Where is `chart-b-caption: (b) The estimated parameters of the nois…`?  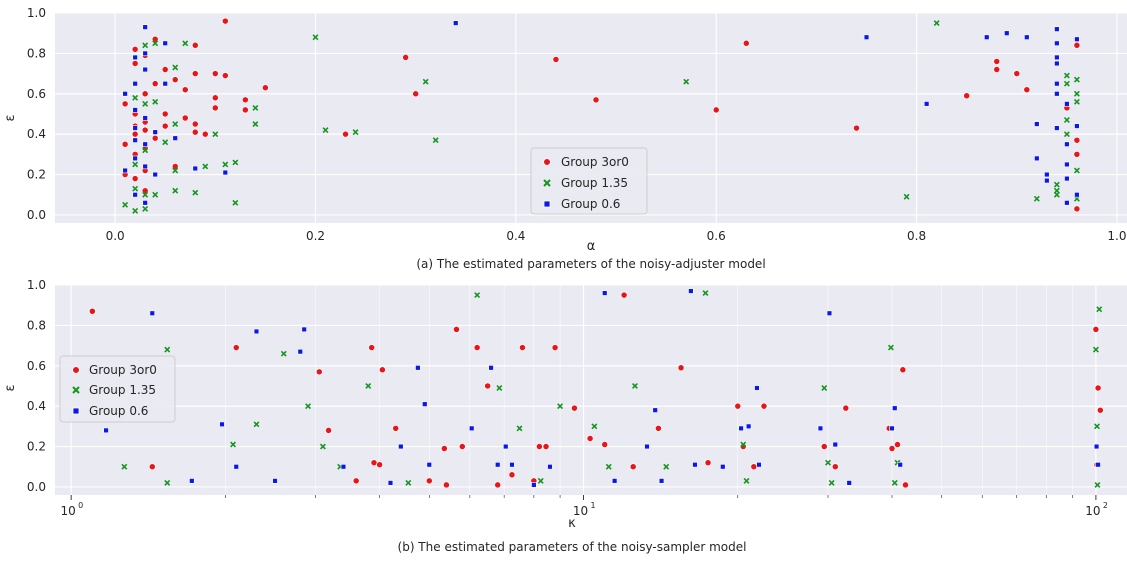
chart-b-caption: (b) The estimated parameters of the nois… is located at coordinates (572, 547).